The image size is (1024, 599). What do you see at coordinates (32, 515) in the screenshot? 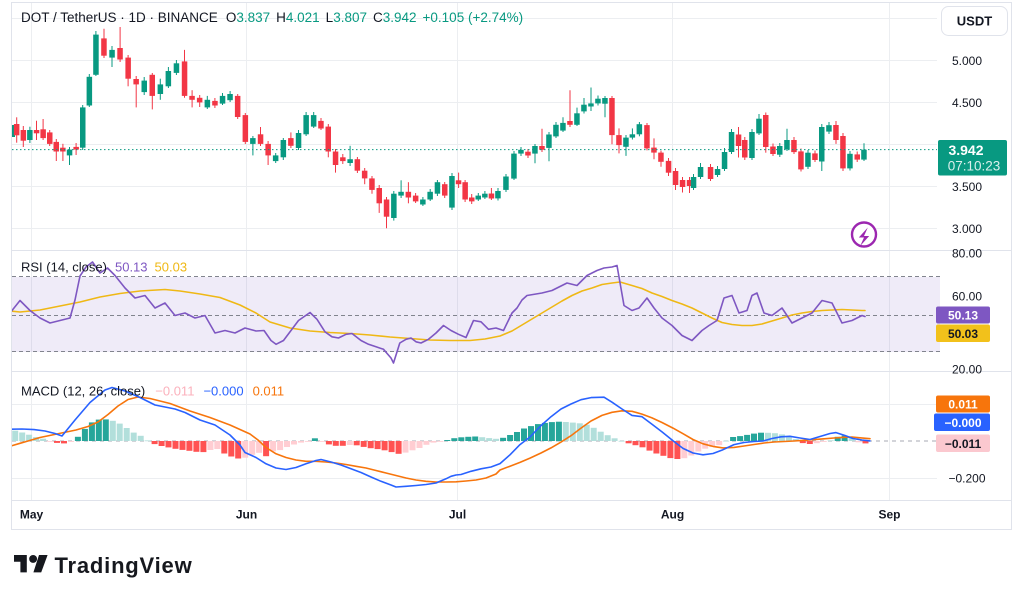
I see `svg-text: May` at bounding box center [32, 515].